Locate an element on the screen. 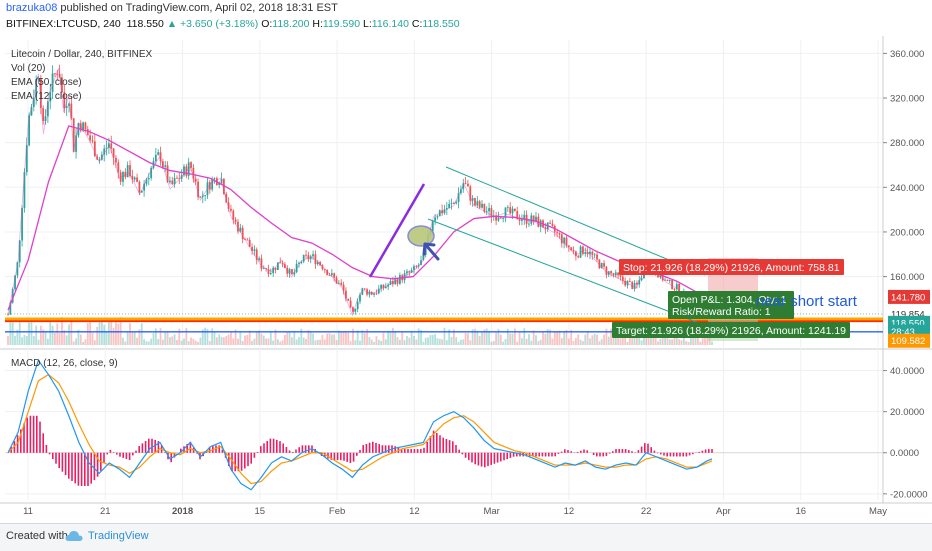 The height and width of the screenshot is (551, 932). price-tick-label: 280.000 is located at coordinates (907, 143).